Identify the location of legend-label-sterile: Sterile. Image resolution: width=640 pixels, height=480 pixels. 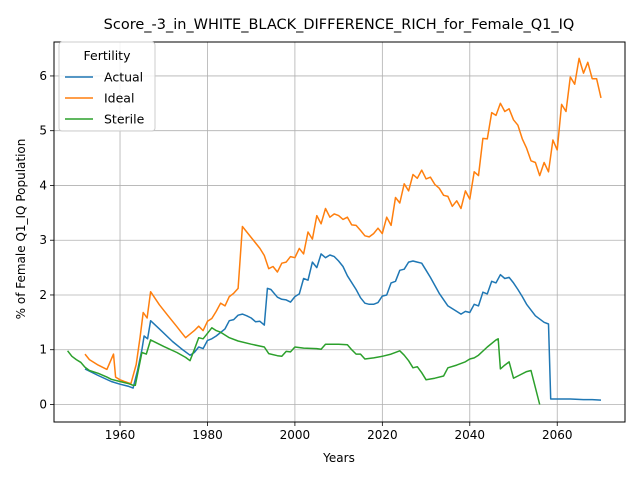
(124, 119).